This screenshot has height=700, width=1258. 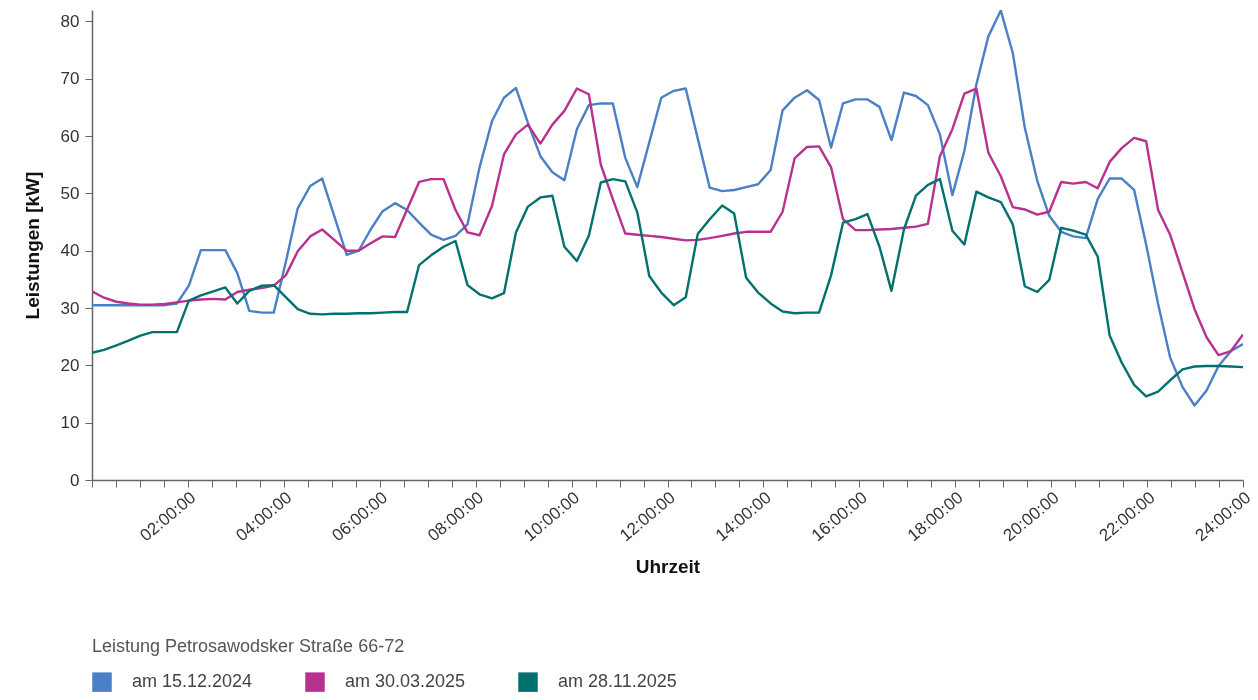 What do you see at coordinates (668, 567) in the screenshot?
I see `x-axis-title: Uhrzeit` at bounding box center [668, 567].